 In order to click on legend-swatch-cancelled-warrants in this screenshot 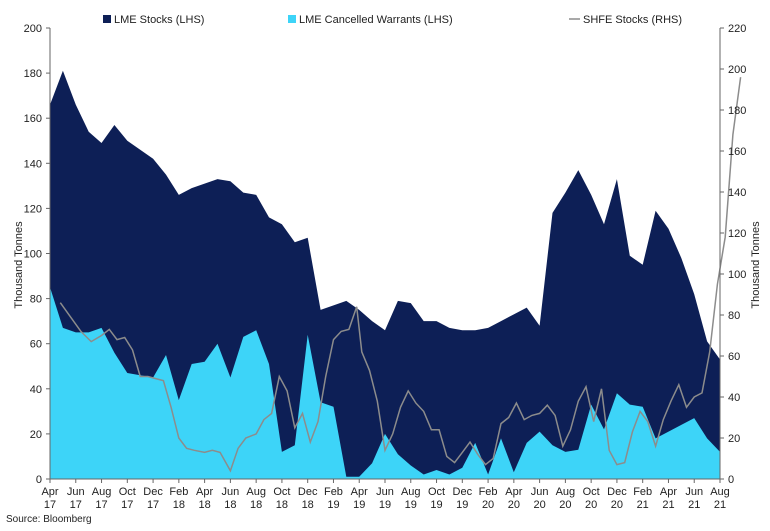, I will do `click(292, 19)`.